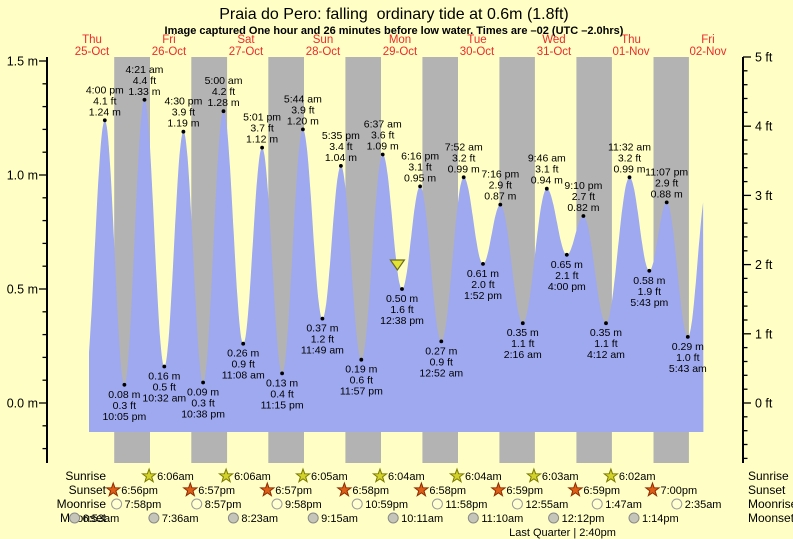  I want to click on low-tide-label: 0.65 m, so click(567, 265).